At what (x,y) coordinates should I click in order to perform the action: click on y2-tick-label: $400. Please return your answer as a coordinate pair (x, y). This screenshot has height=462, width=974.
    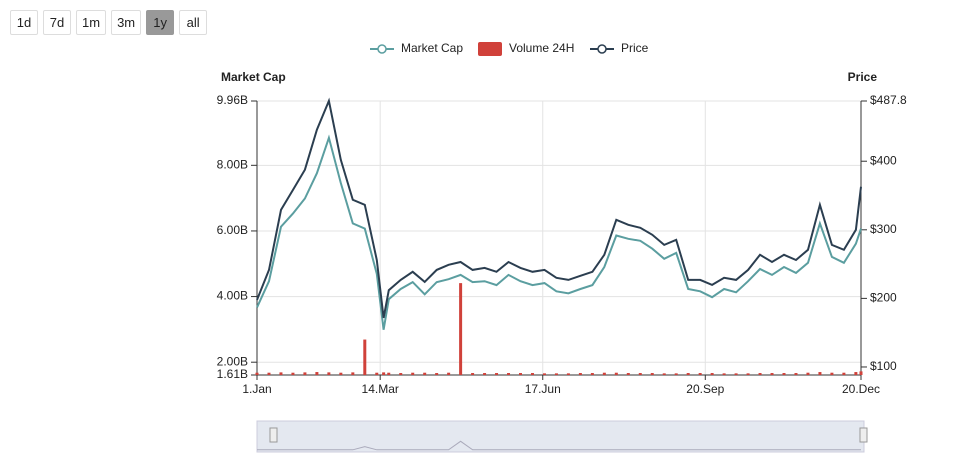
    Looking at the image, I should click on (883, 160).